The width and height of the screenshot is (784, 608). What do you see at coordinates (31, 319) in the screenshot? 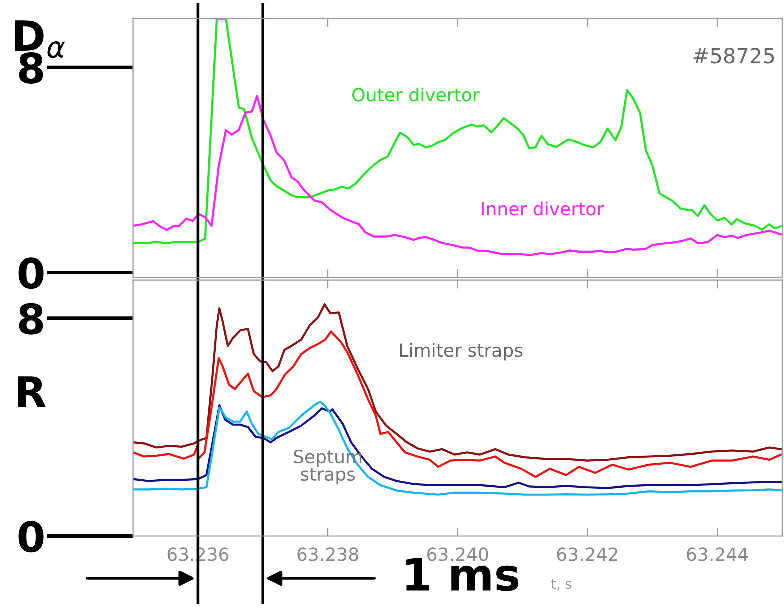
I see `y-tick-label: 8` at bounding box center [31, 319].